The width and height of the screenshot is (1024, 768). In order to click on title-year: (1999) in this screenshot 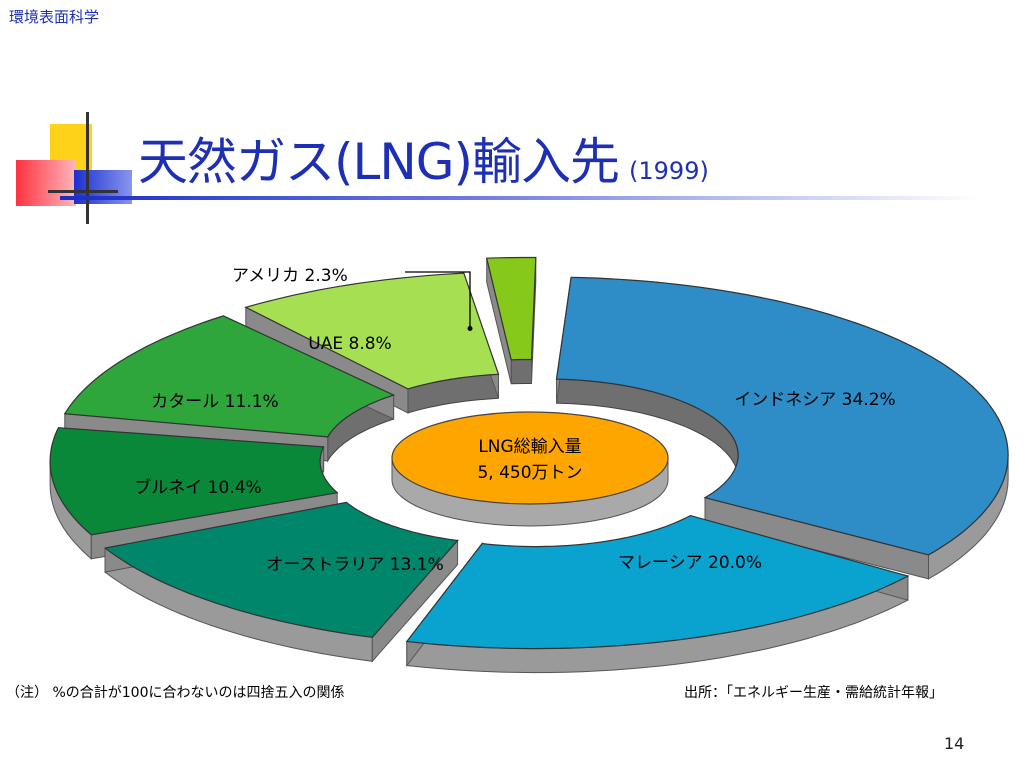, I will do `click(669, 171)`.